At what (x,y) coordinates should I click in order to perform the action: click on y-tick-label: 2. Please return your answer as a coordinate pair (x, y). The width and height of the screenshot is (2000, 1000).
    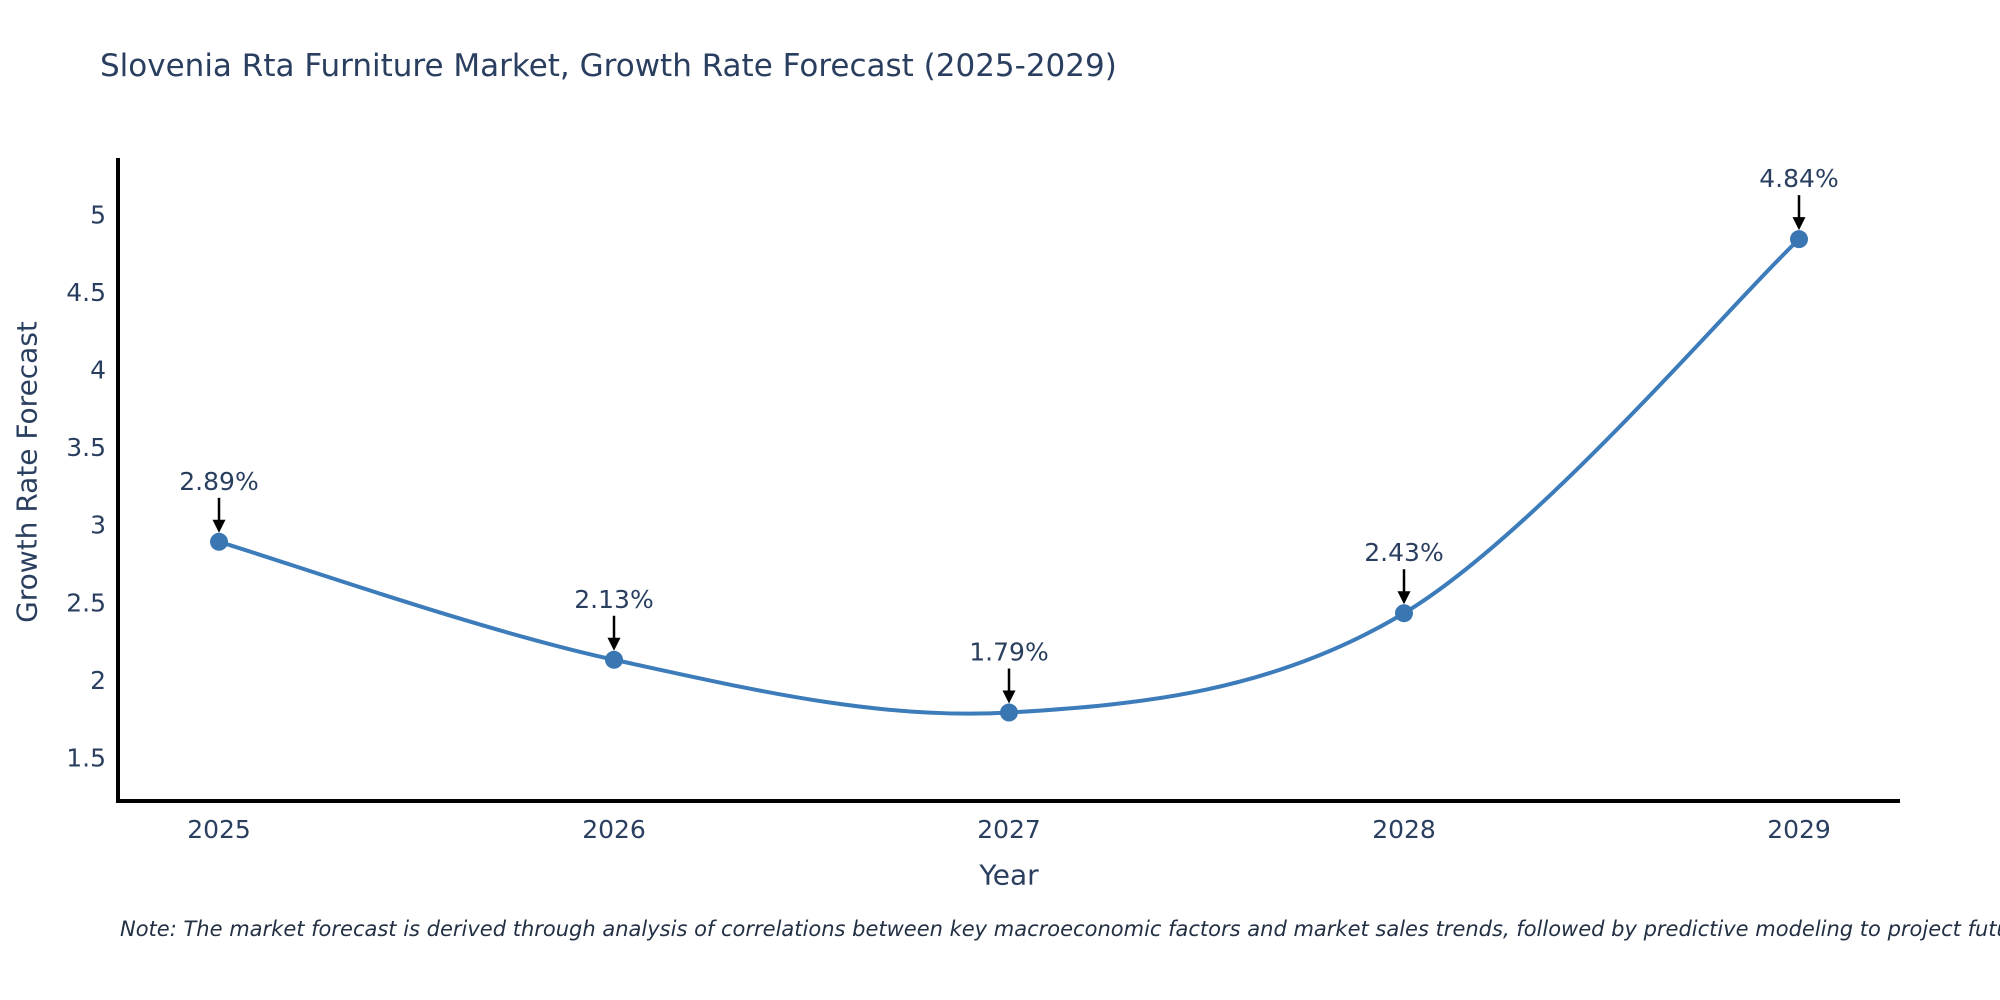
    Looking at the image, I should click on (98, 680).